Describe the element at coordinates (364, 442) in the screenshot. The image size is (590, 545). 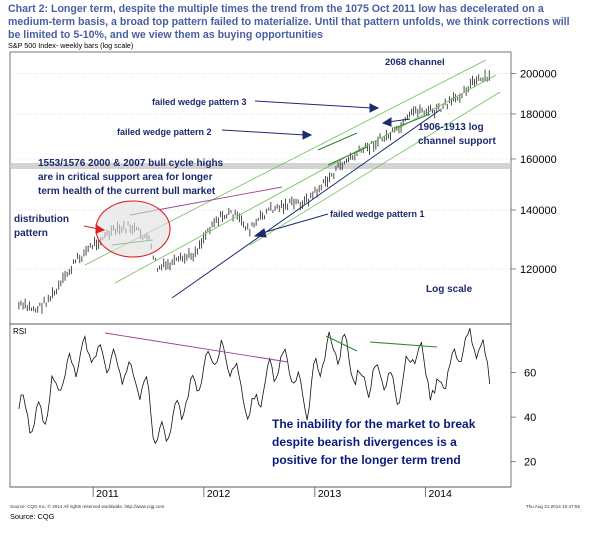
I see `rsi-note-2: despite bearish divergences is a` at that location.